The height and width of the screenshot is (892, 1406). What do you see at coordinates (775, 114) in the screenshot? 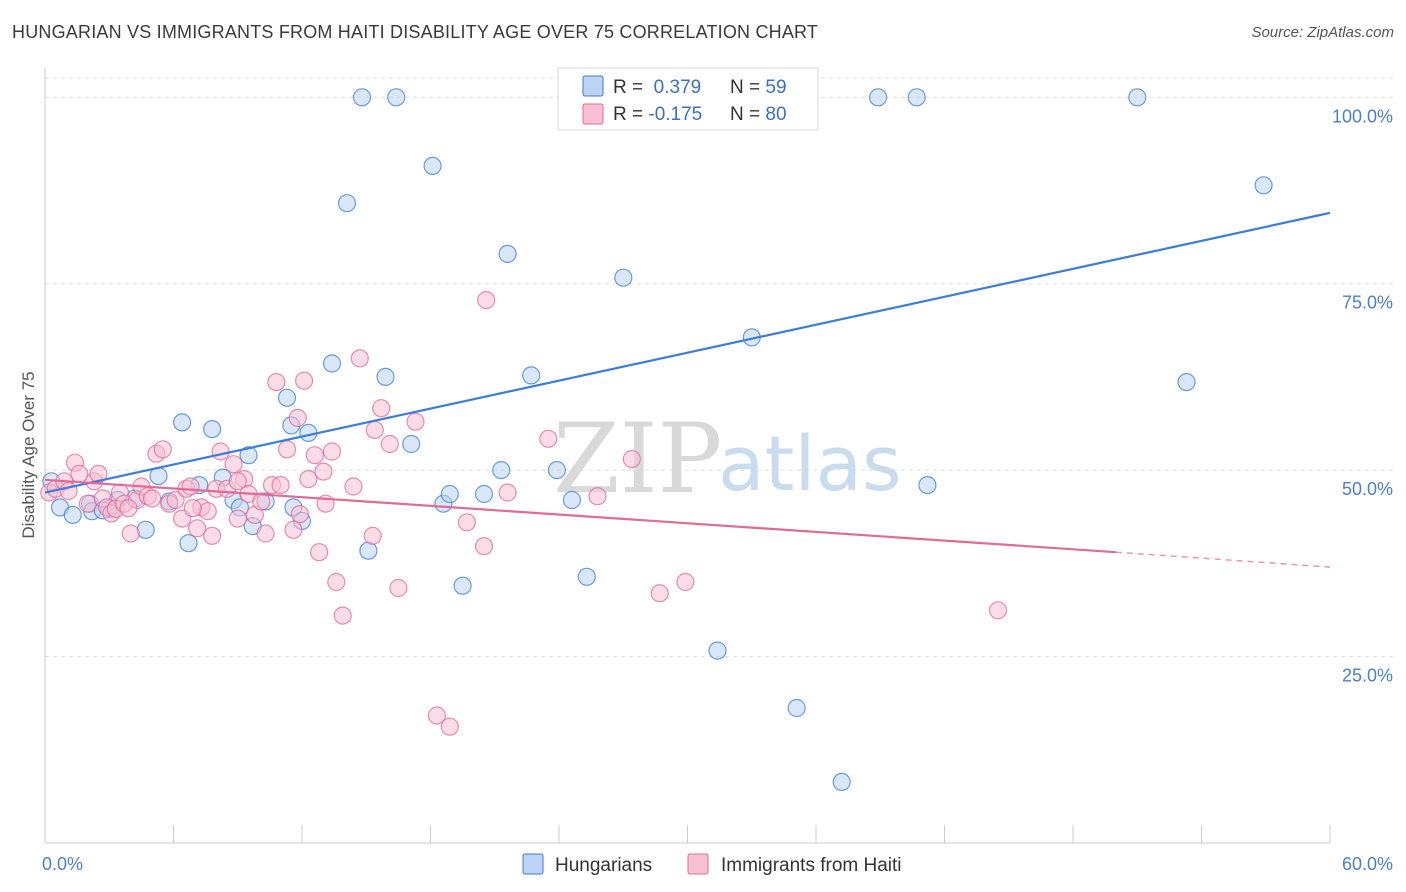
I see `legend-n-value-1: 80` at bounding box center [775, 114].